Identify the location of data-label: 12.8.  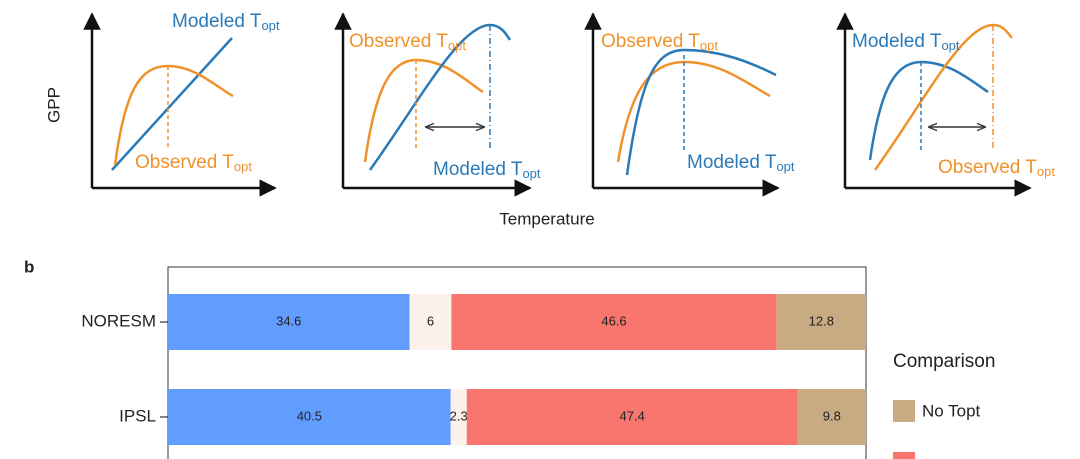
(821, 320).